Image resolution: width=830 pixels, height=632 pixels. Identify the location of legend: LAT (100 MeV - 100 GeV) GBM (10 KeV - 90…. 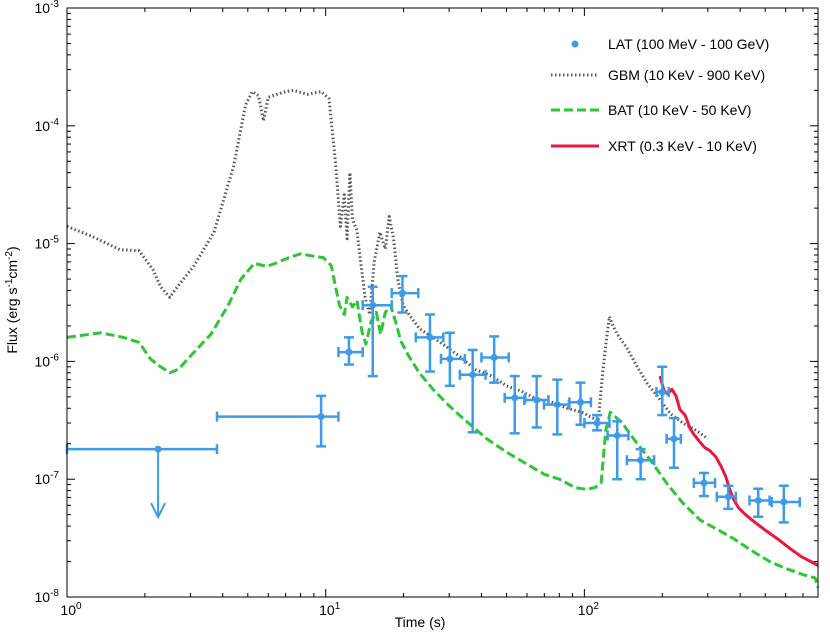
(660, 95).